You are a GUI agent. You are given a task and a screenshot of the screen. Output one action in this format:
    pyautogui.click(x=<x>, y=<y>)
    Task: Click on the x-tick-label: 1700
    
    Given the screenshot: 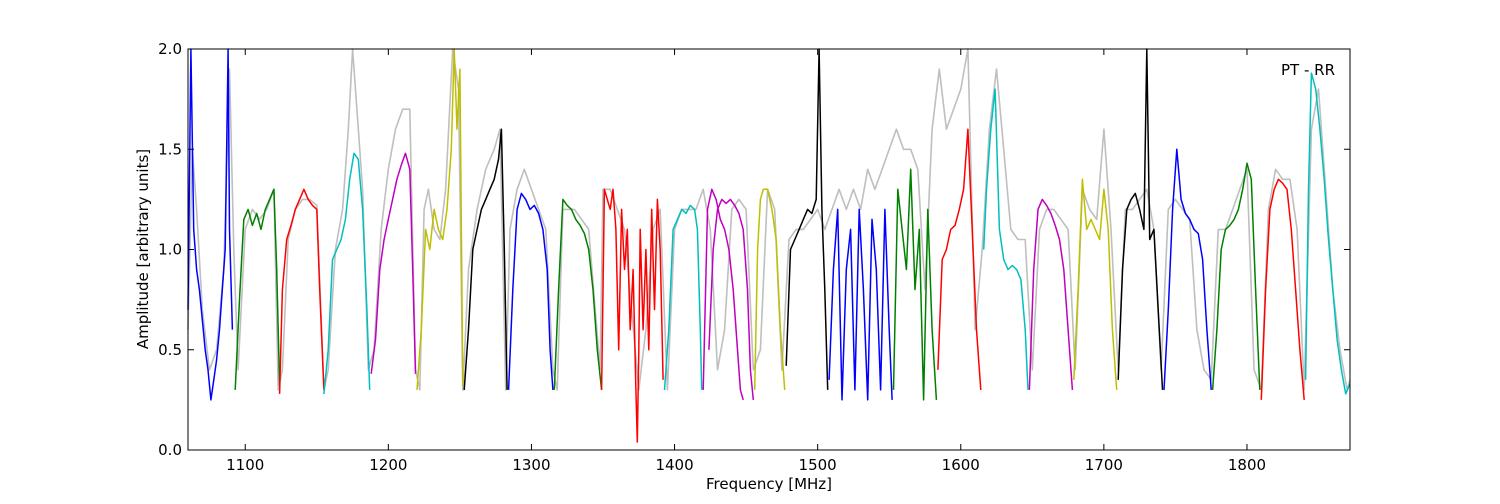 What is the action you would take?
    pyautogui.click(x=1104, y=465)
    